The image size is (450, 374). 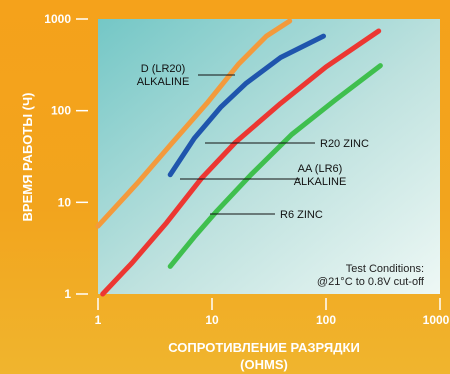 I want to click on x-axis-title-line1: СОПРОТИВЛЕНИЕ РАЗРЯДКИ, so click(x=264, y=347).